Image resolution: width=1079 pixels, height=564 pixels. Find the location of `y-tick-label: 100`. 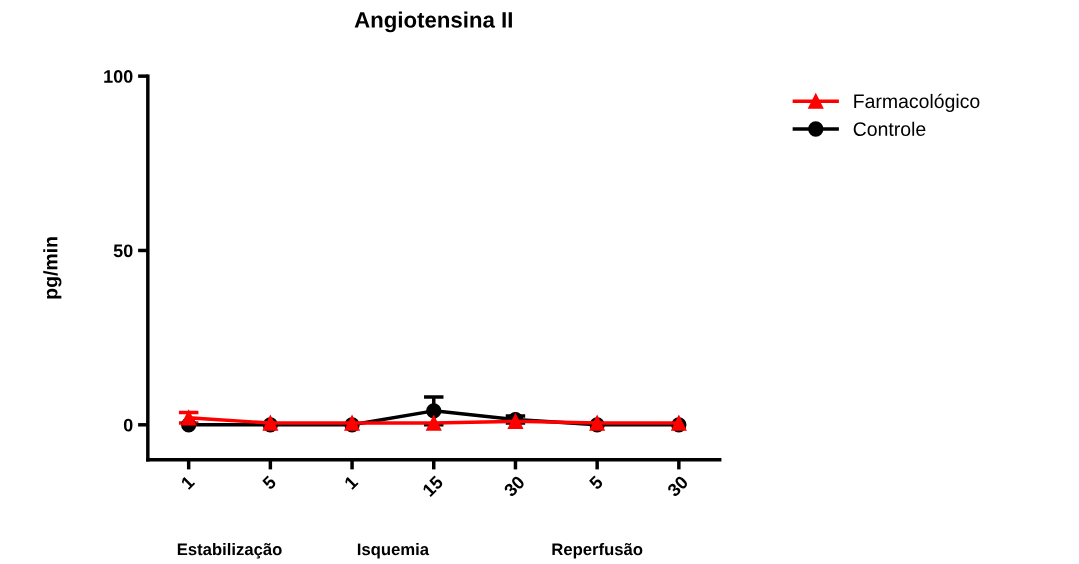

y-tick-label: 100 is located at coordinates (118, 76).